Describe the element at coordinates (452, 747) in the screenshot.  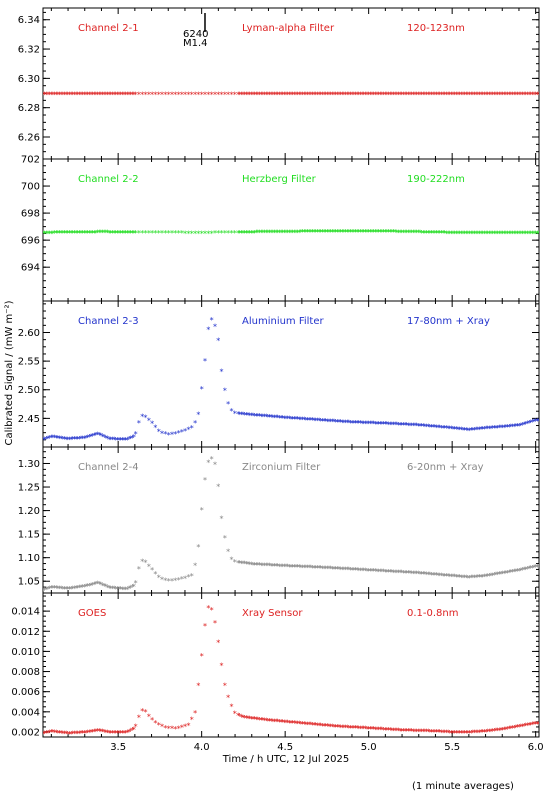
I see `x-tick-label: 5.5` at that location.